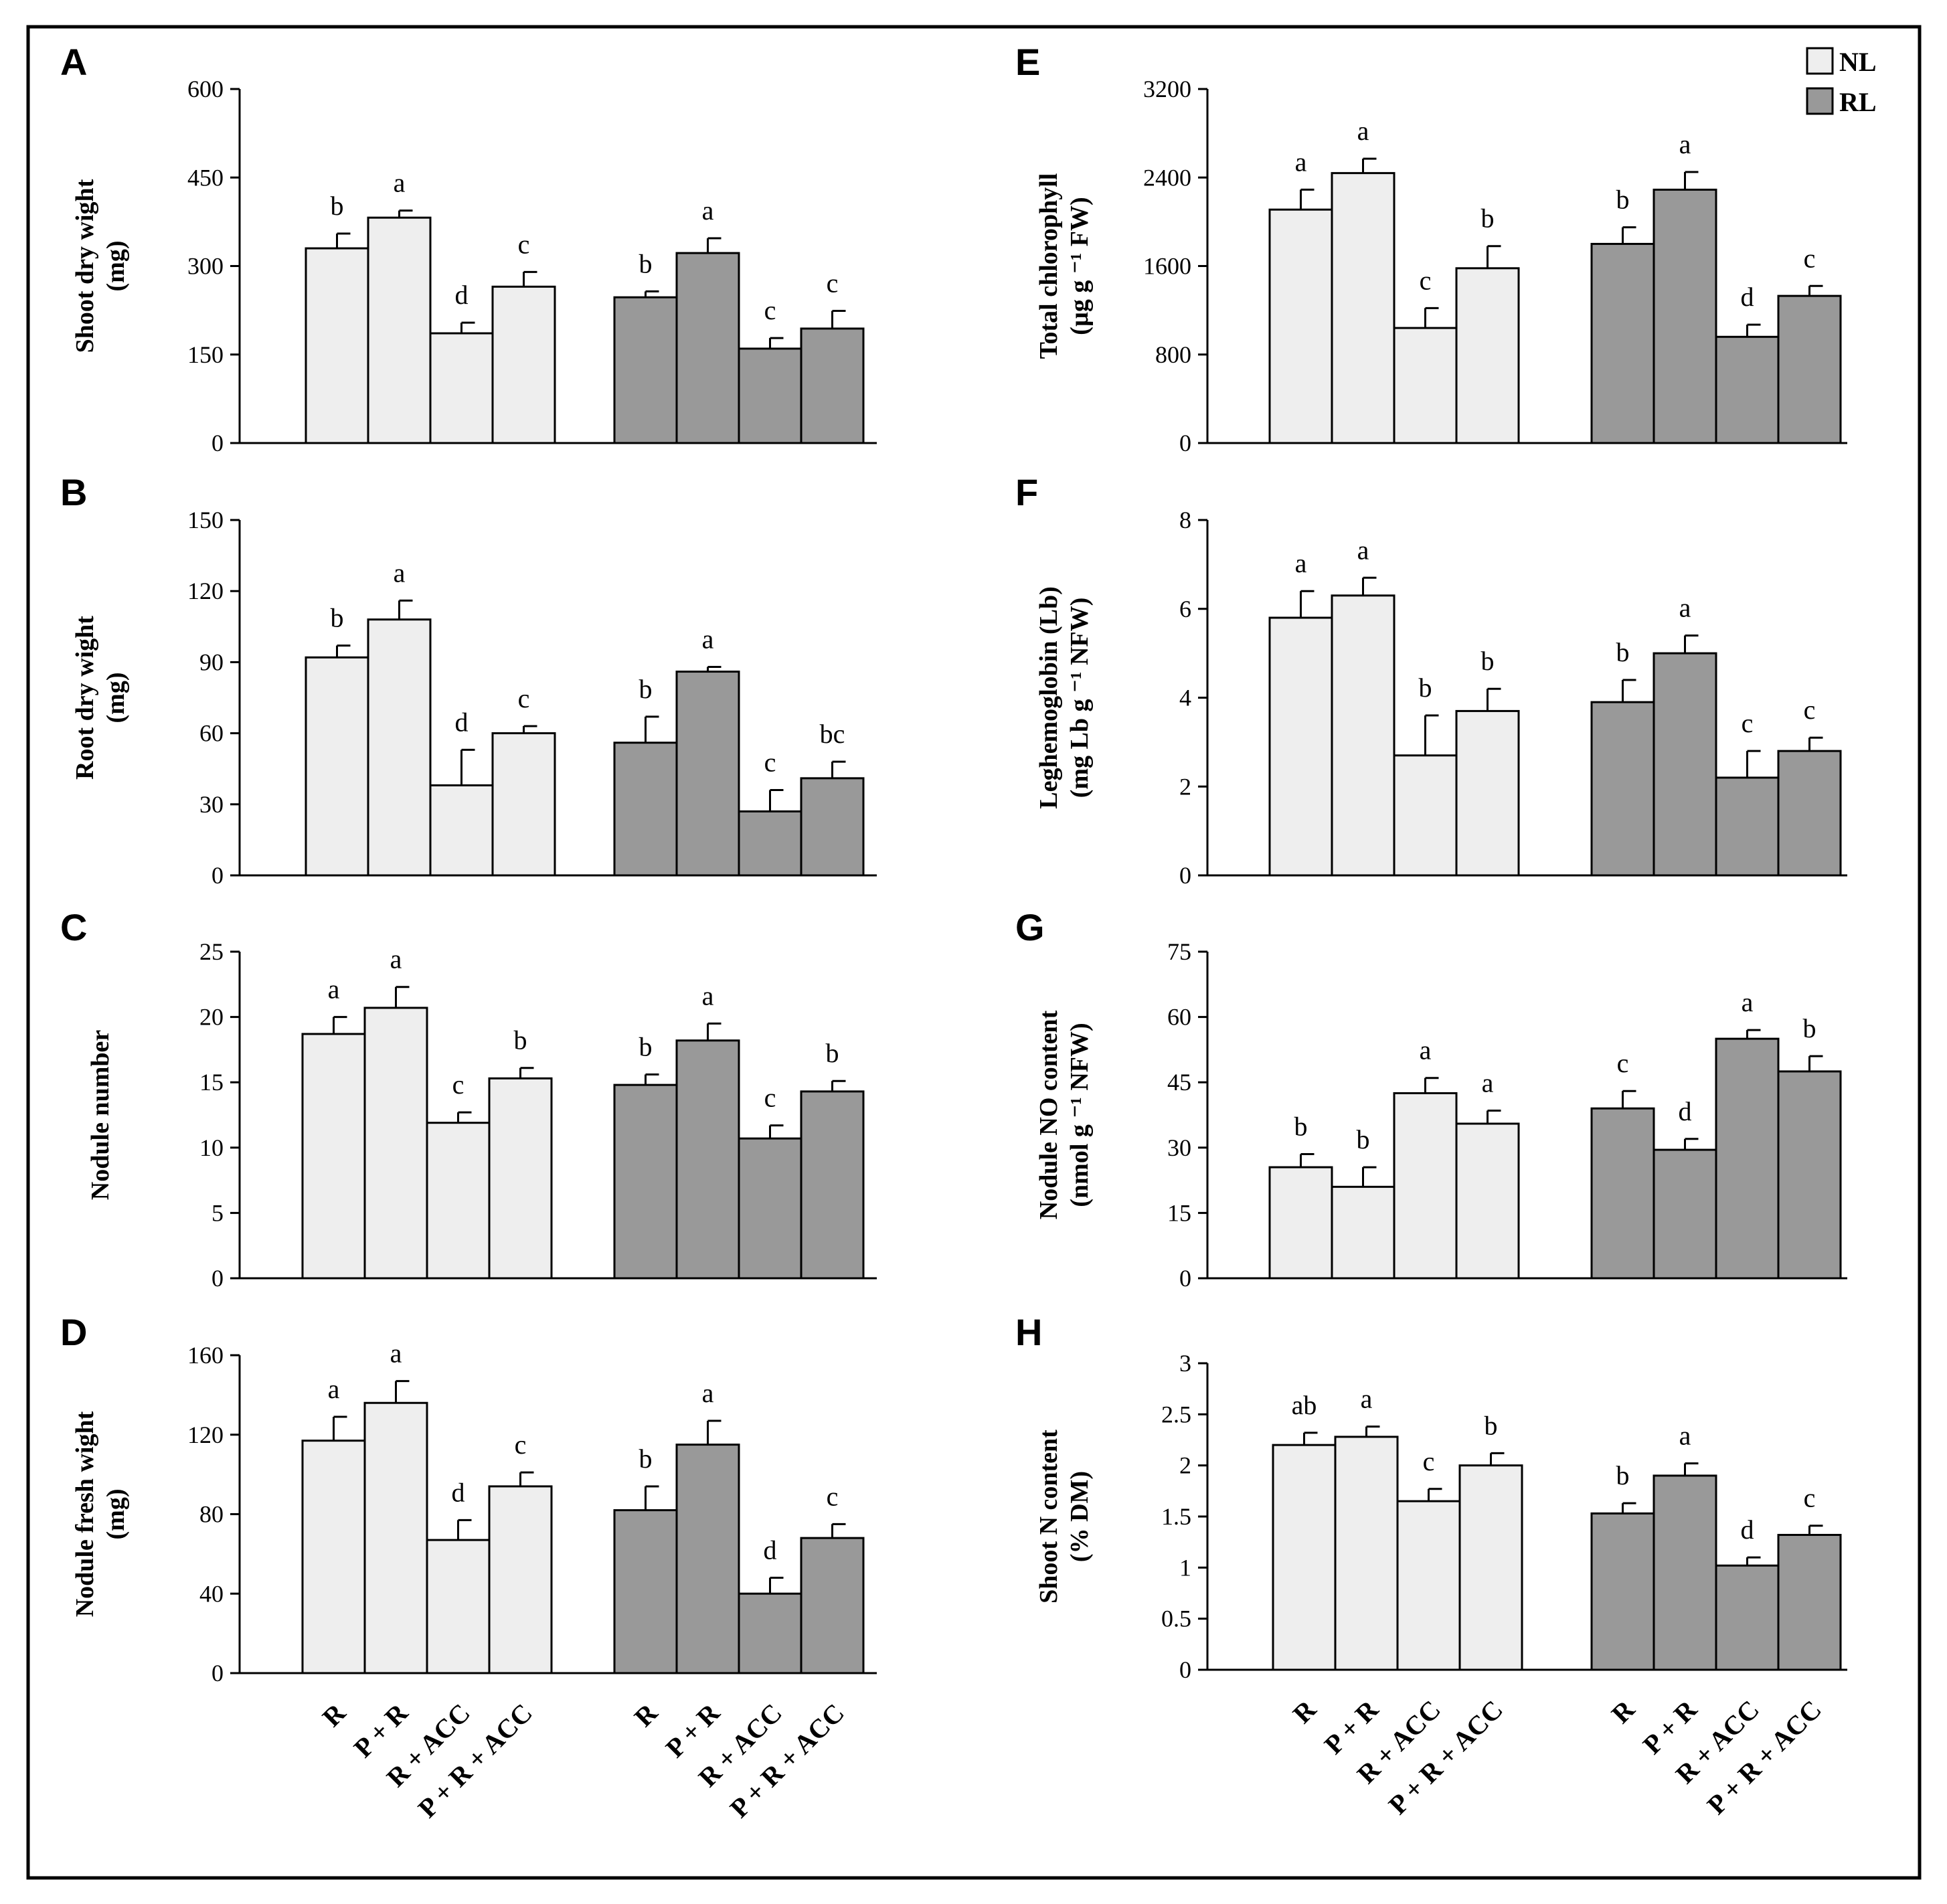  I want to click on y-tick-label: 1.5, so click(1176, 1516).